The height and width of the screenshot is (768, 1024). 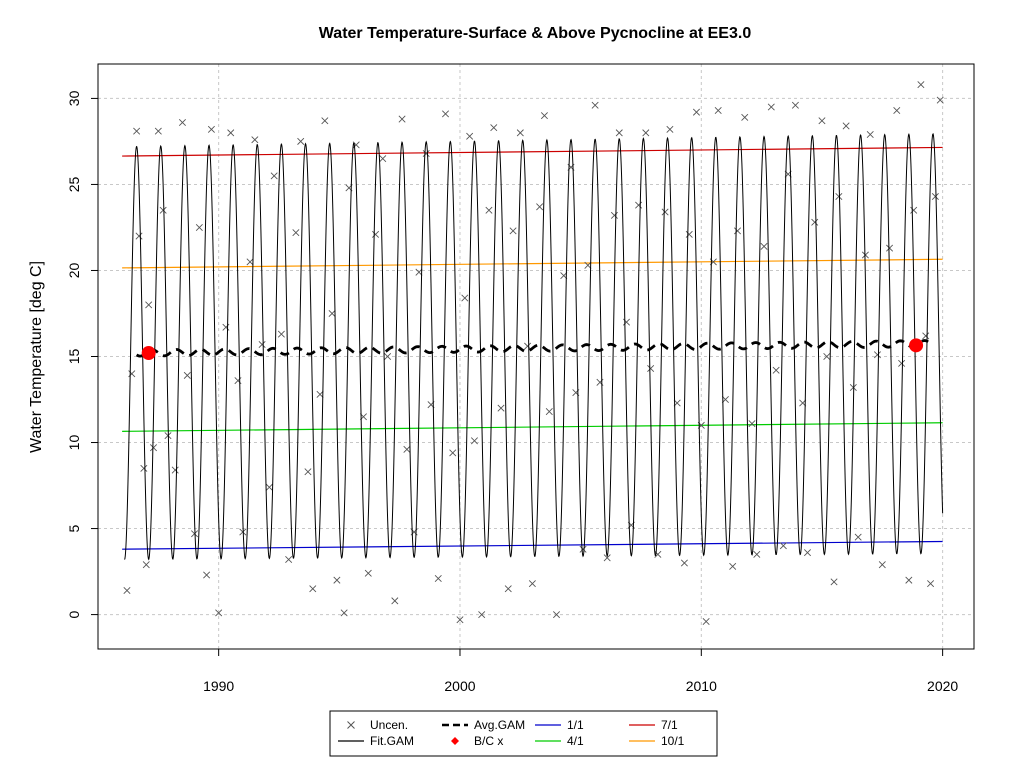 I want to click on legend-box, so click(x=523, y=733).